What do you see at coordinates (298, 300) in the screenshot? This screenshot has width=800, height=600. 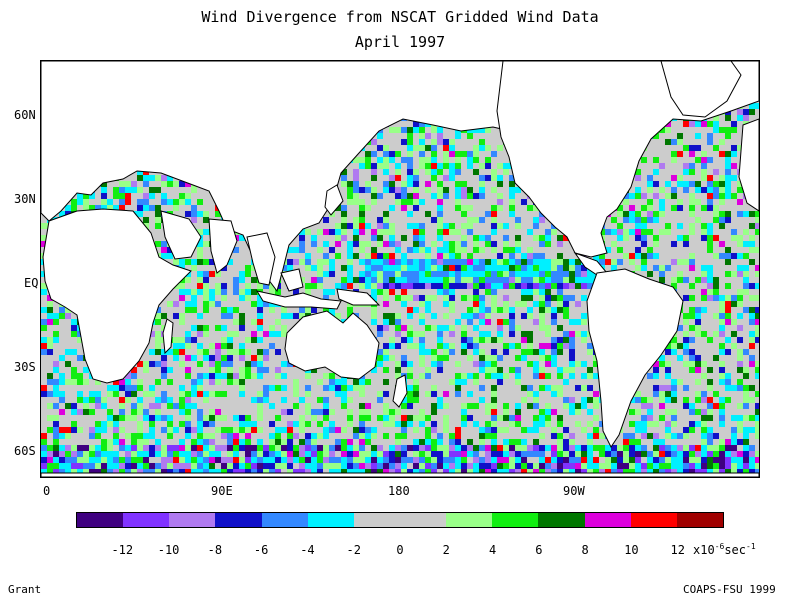 I see `indonesia-islands` at bounding box center [298, 300].